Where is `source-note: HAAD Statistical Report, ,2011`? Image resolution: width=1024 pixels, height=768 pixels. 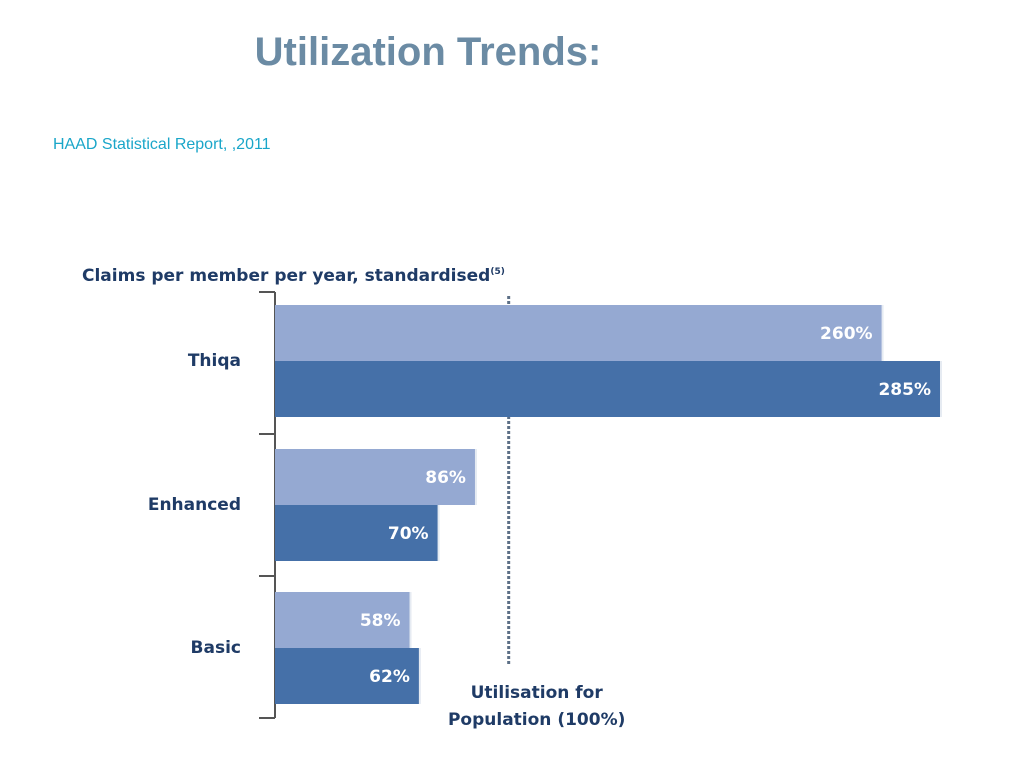
source-note: HAAD Statistical Report, ,2011 is located at coordinates (162, 144).